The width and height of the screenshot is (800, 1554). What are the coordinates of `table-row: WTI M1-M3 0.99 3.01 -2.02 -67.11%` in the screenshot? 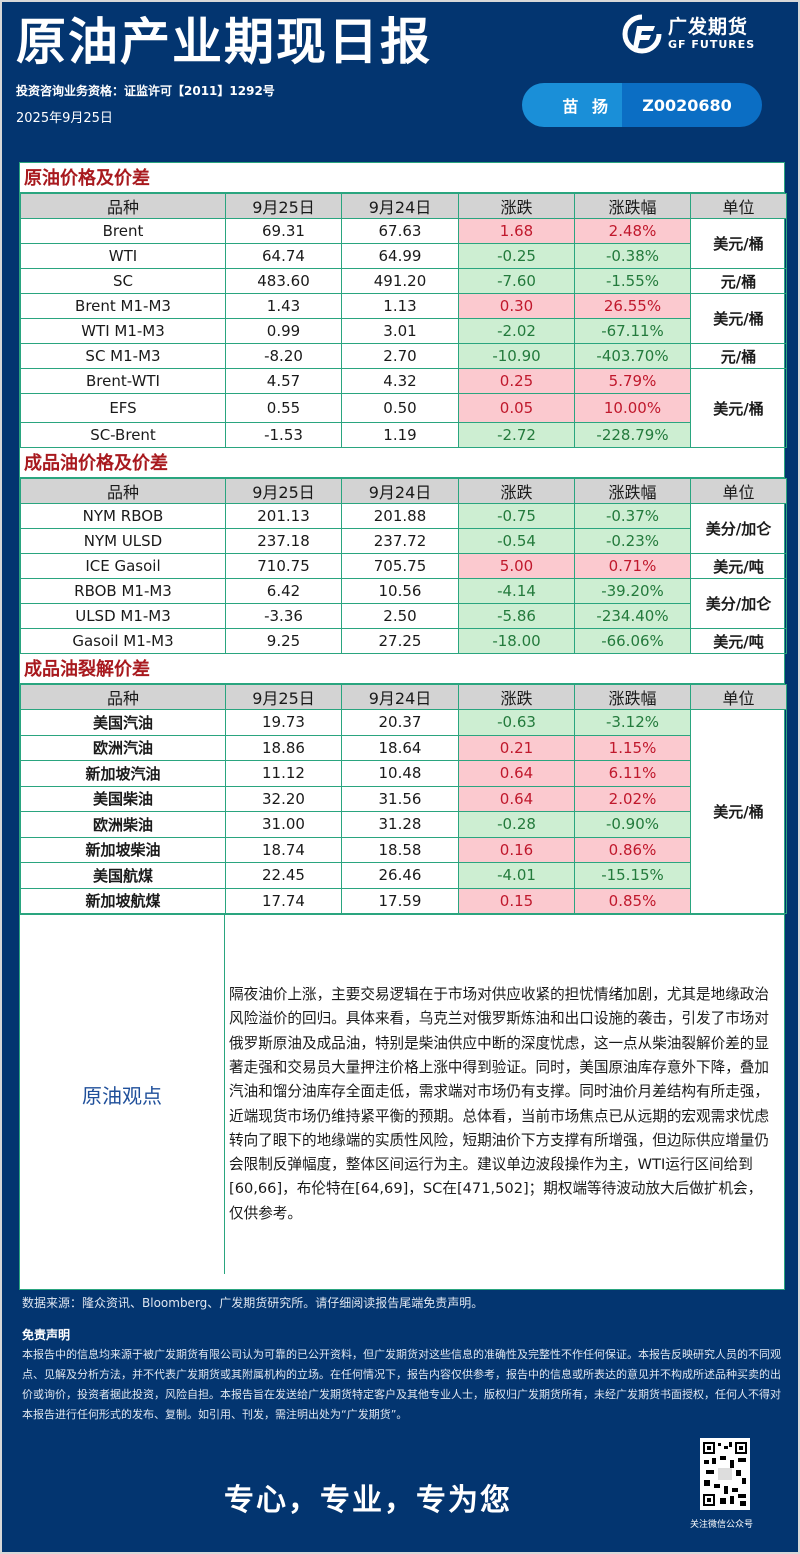 It's located at (403, 331).